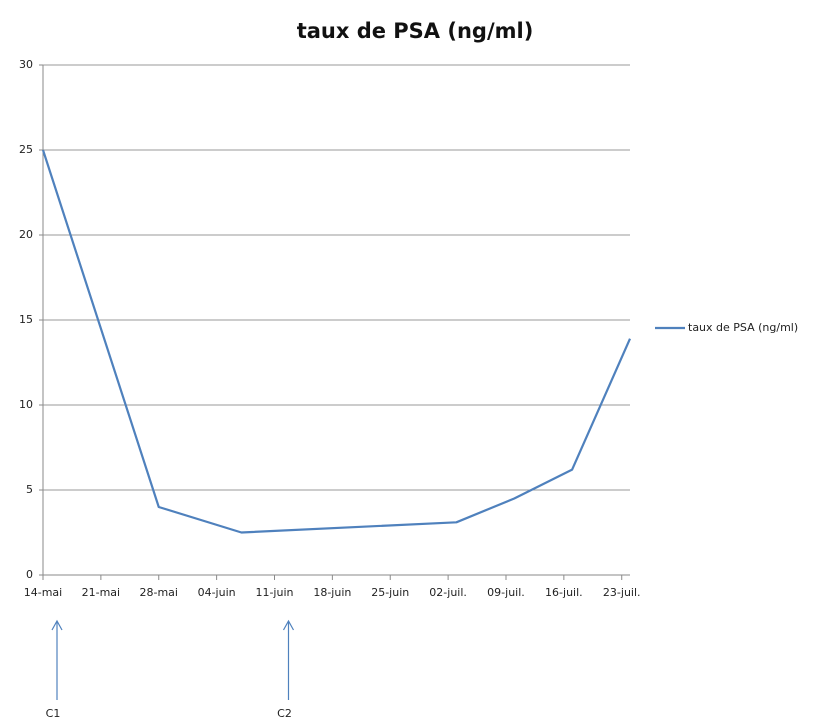  What do you see at coordinates (564, 592) in the screenshot?
I see `x-tick-label: 16-juil.` at bounding box center [564, 592].